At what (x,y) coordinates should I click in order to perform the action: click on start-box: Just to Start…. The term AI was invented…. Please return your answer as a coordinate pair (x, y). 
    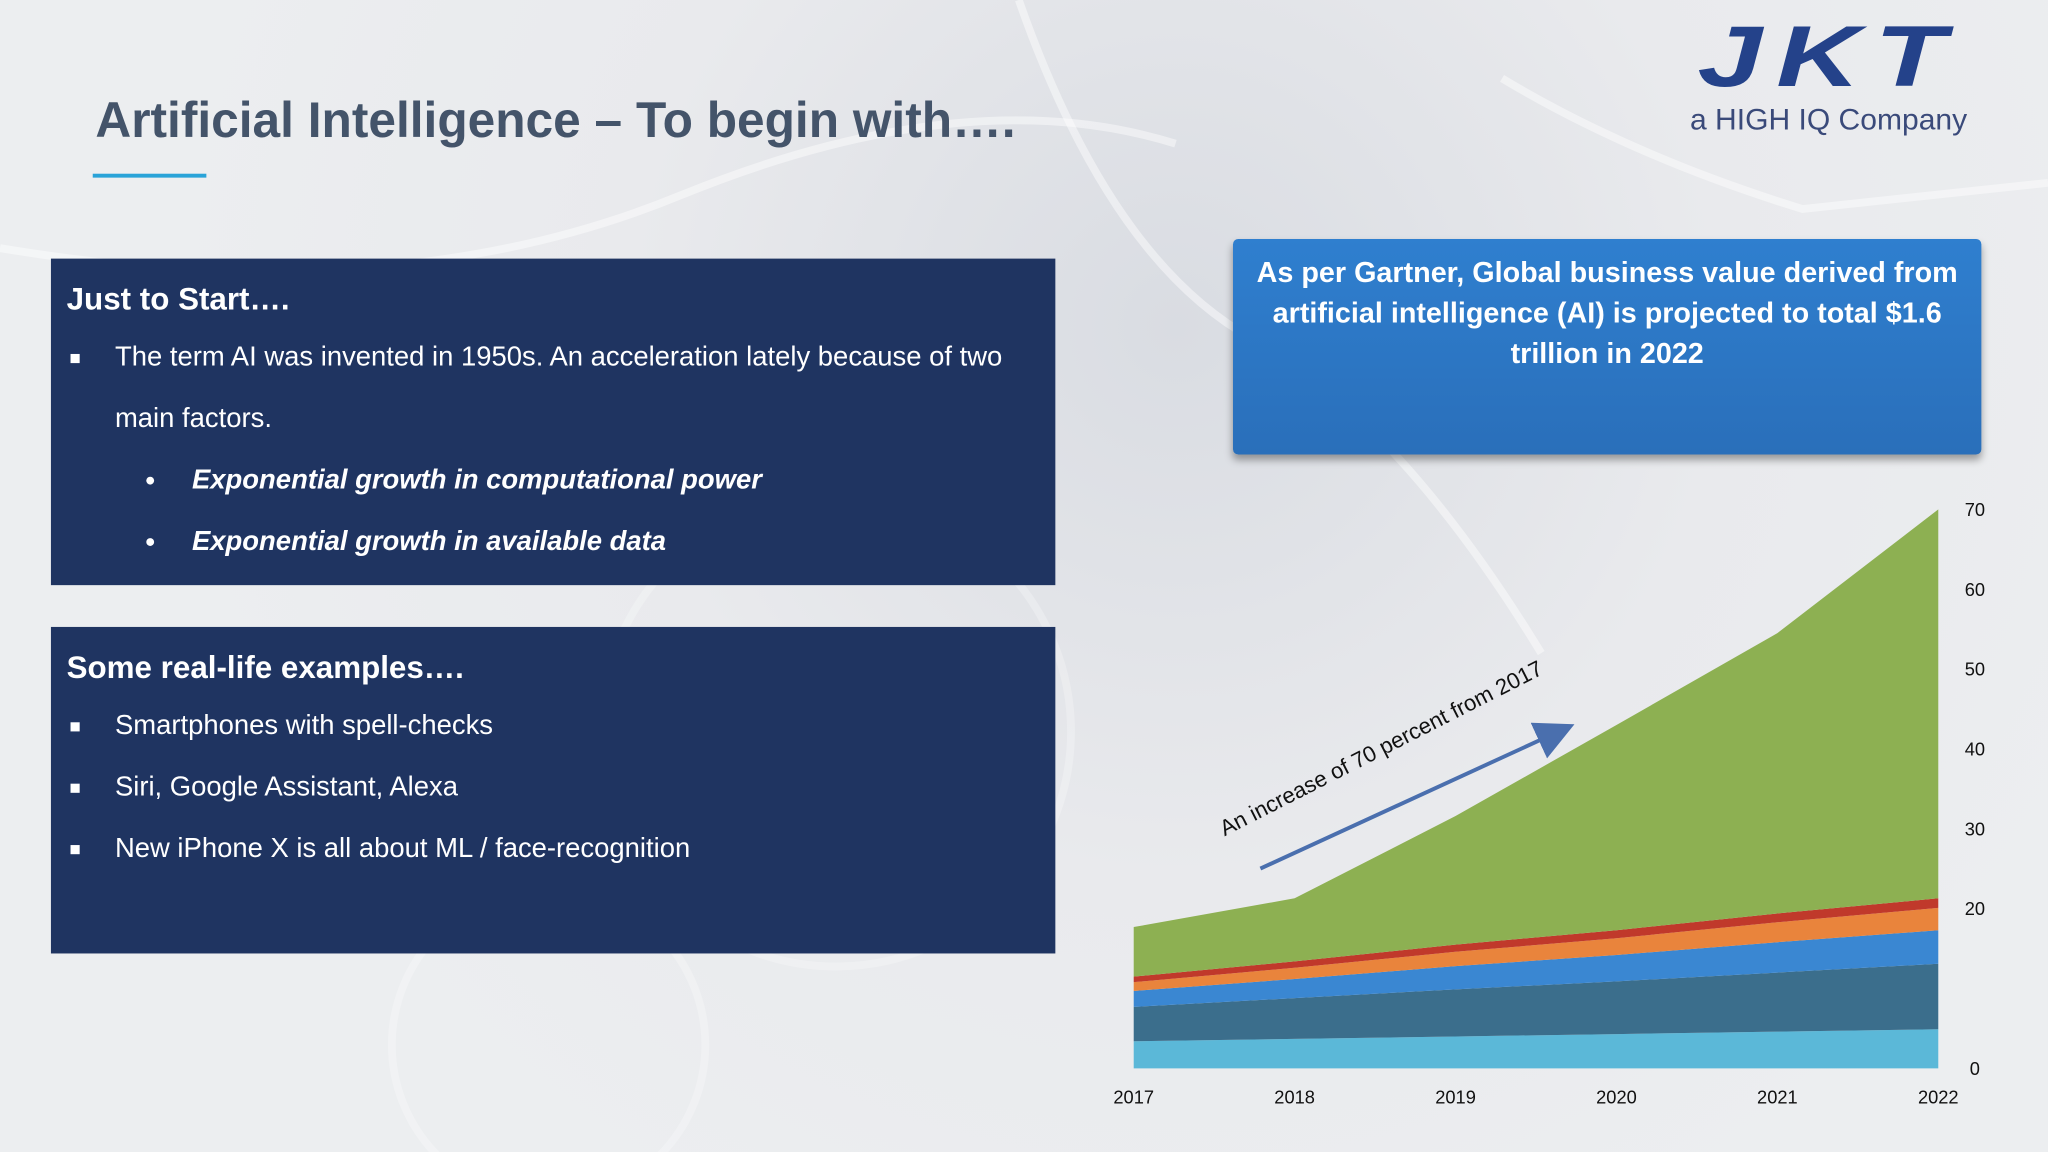
    Looking at the image, I should click on (553, 422).